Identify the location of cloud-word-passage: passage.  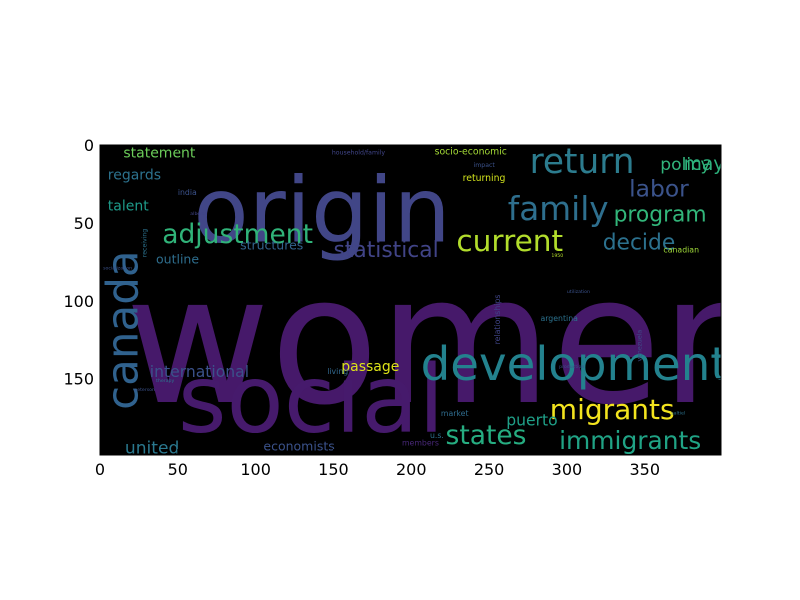
(370, 367).